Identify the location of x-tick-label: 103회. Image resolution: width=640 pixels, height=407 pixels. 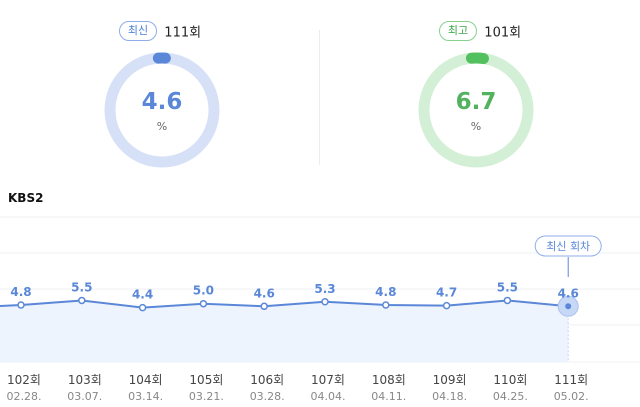
(85, 380).